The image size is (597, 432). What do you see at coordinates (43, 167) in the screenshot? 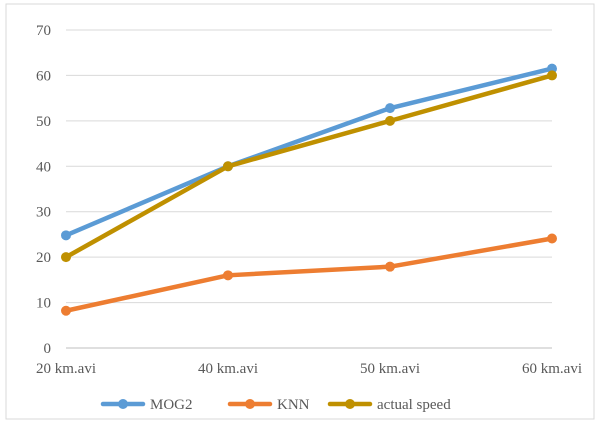
I see `y-tick-label: 40` at bounding box center [43, 167].